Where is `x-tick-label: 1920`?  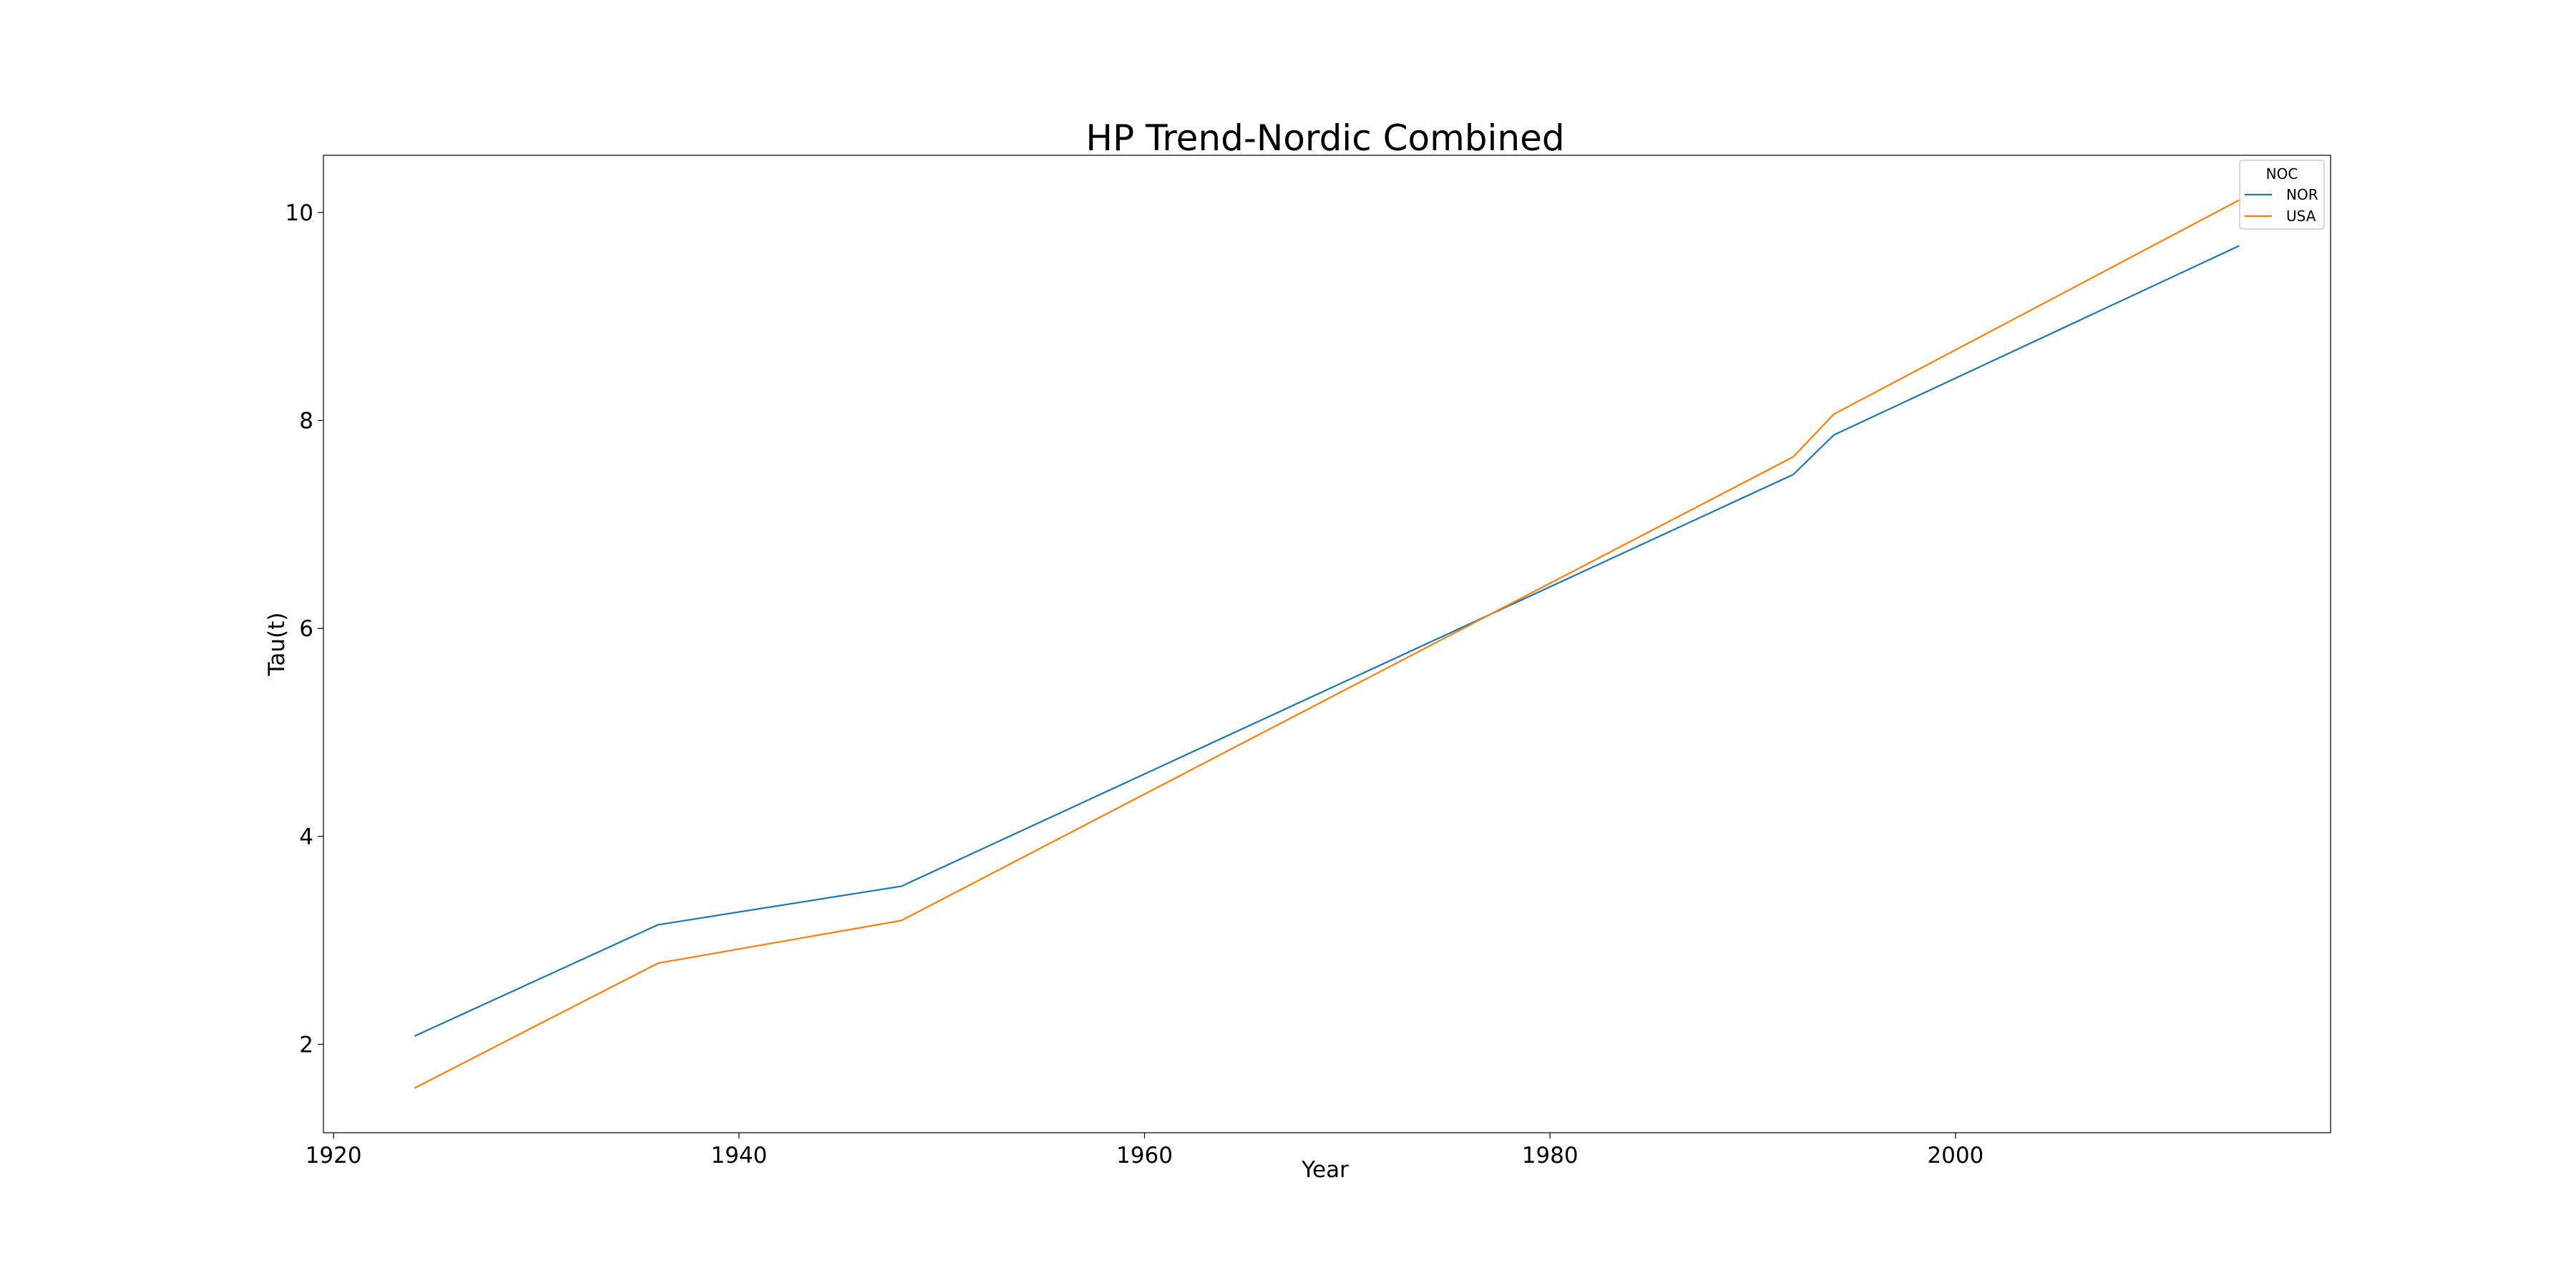 x-tick-label: 1920 is located at coordinates (334, 1156).